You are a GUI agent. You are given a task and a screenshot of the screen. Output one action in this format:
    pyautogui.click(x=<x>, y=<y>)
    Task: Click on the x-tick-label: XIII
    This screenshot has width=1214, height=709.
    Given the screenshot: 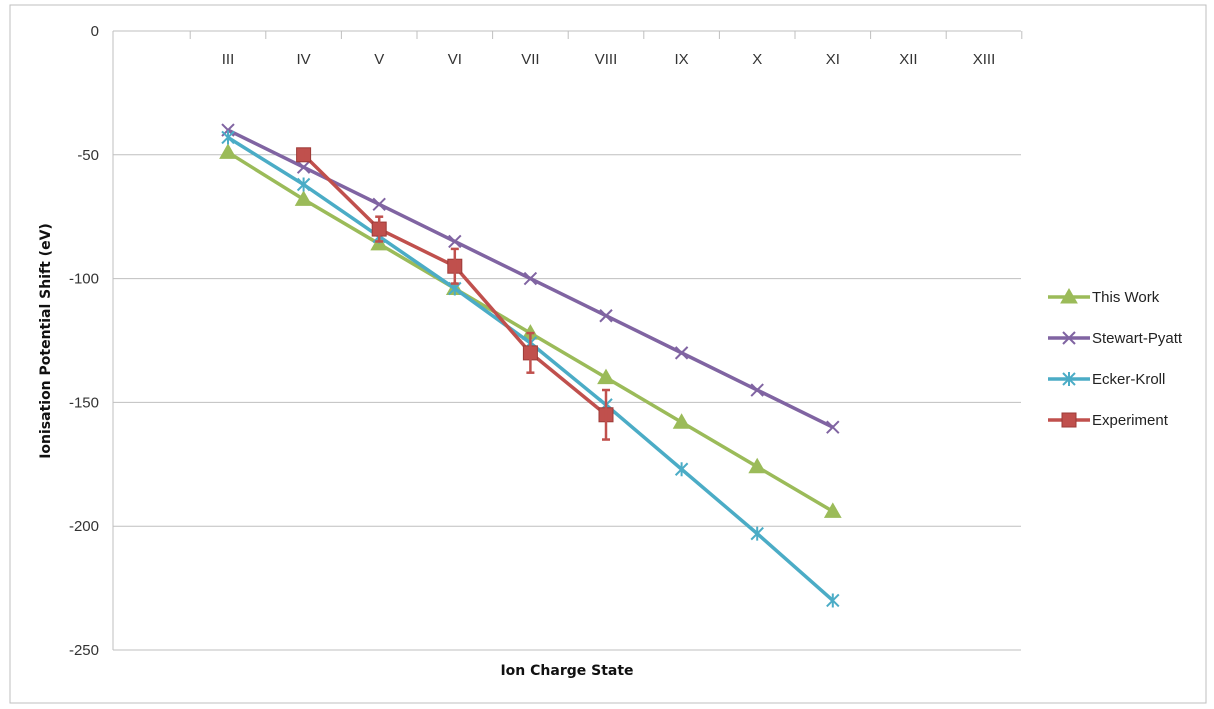 What is the action you would take?
    pyautogui.click(x=984, y=59)
    